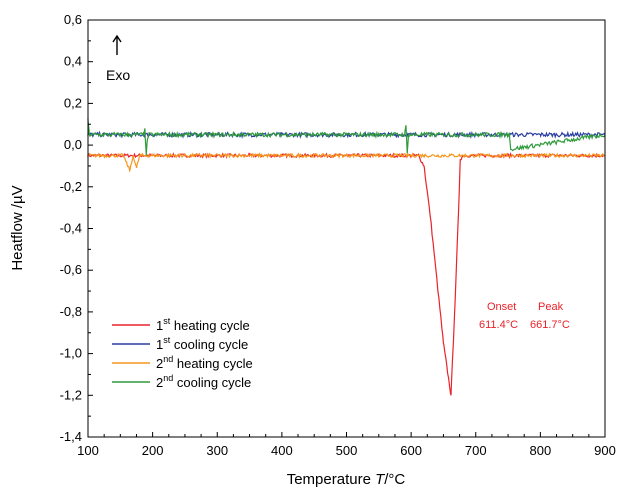 This screenshot has width=619, height=492. I want to click on x-tick-label: 900, so click(605, 450).